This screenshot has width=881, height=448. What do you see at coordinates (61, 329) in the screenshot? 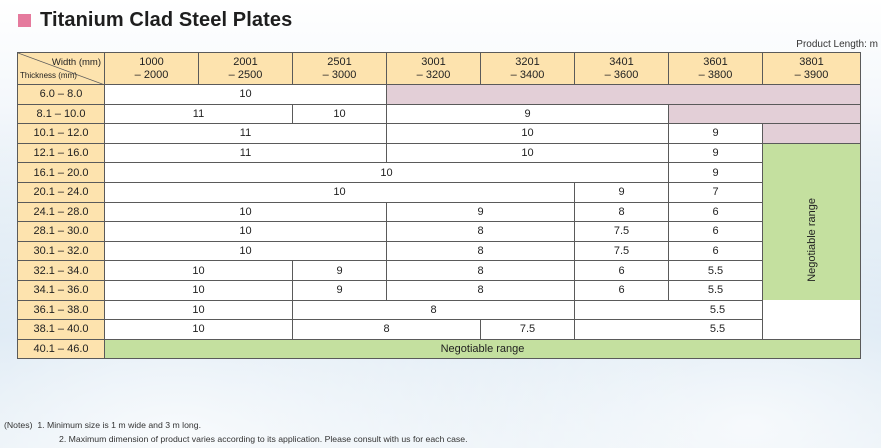
I see `thickness-cell: 38.1 – 40.0` at bounding box center [61, 329].